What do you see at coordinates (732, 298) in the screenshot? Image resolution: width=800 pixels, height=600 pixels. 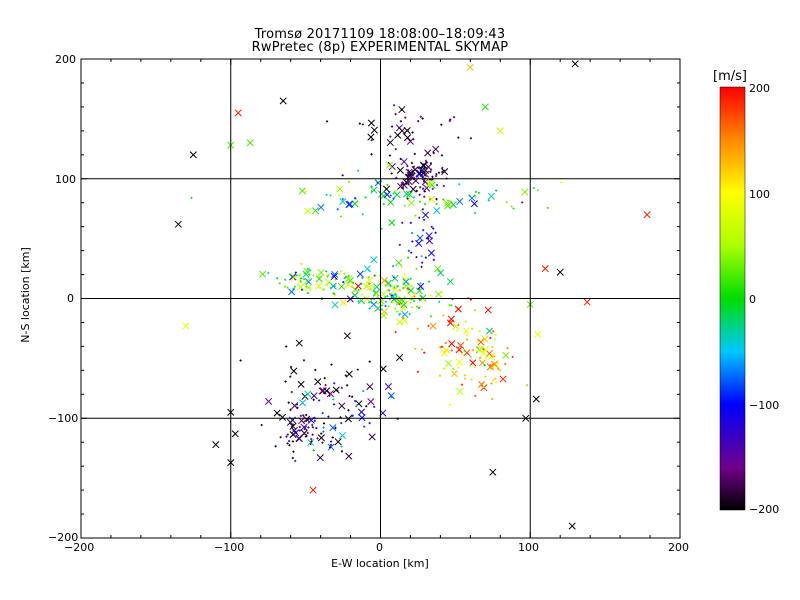 I see `colorbar` at bounding box center [732, 298].